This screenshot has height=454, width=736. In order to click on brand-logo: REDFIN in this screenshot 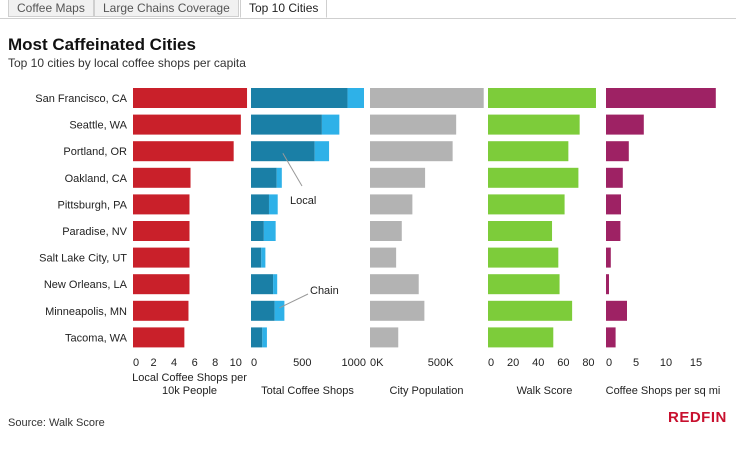, I will do `click(697, 417)`.